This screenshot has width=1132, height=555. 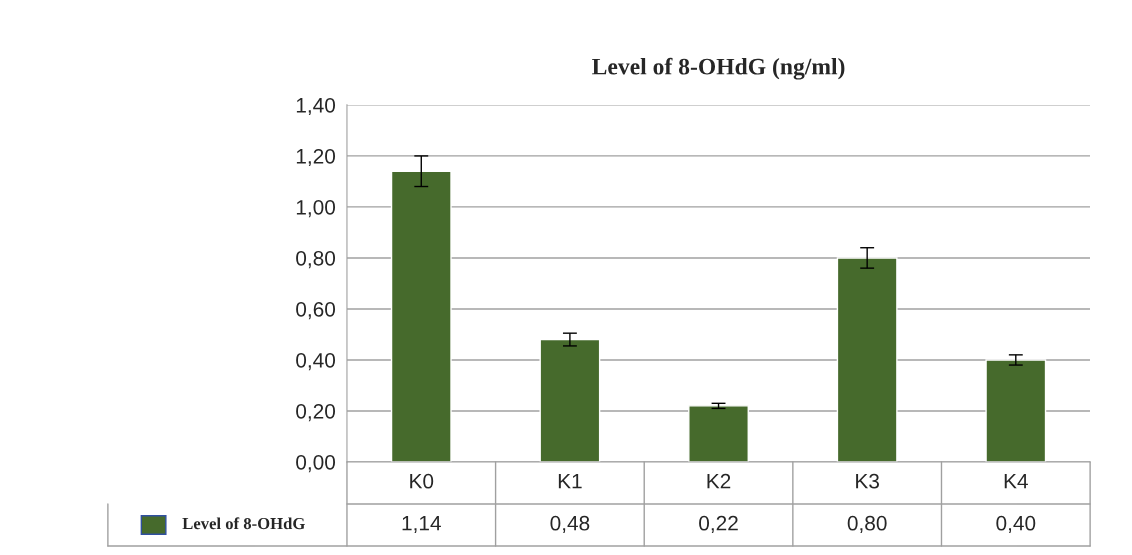 What do you see at coordinates (1016, 524) in the screenshot?
I see `data-label: 0,40` at bounding box center [1016, 524].